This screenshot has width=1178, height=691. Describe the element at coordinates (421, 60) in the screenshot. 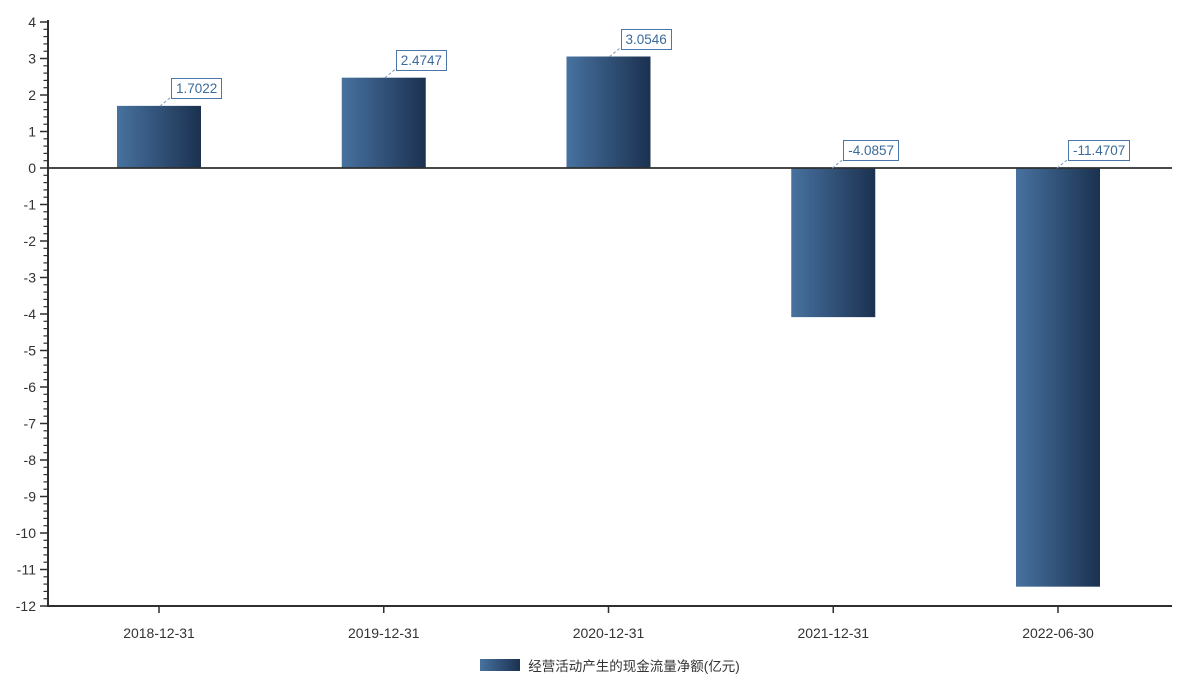

I see `bar-value-label-2019-12-31: 2.4747` at that location.